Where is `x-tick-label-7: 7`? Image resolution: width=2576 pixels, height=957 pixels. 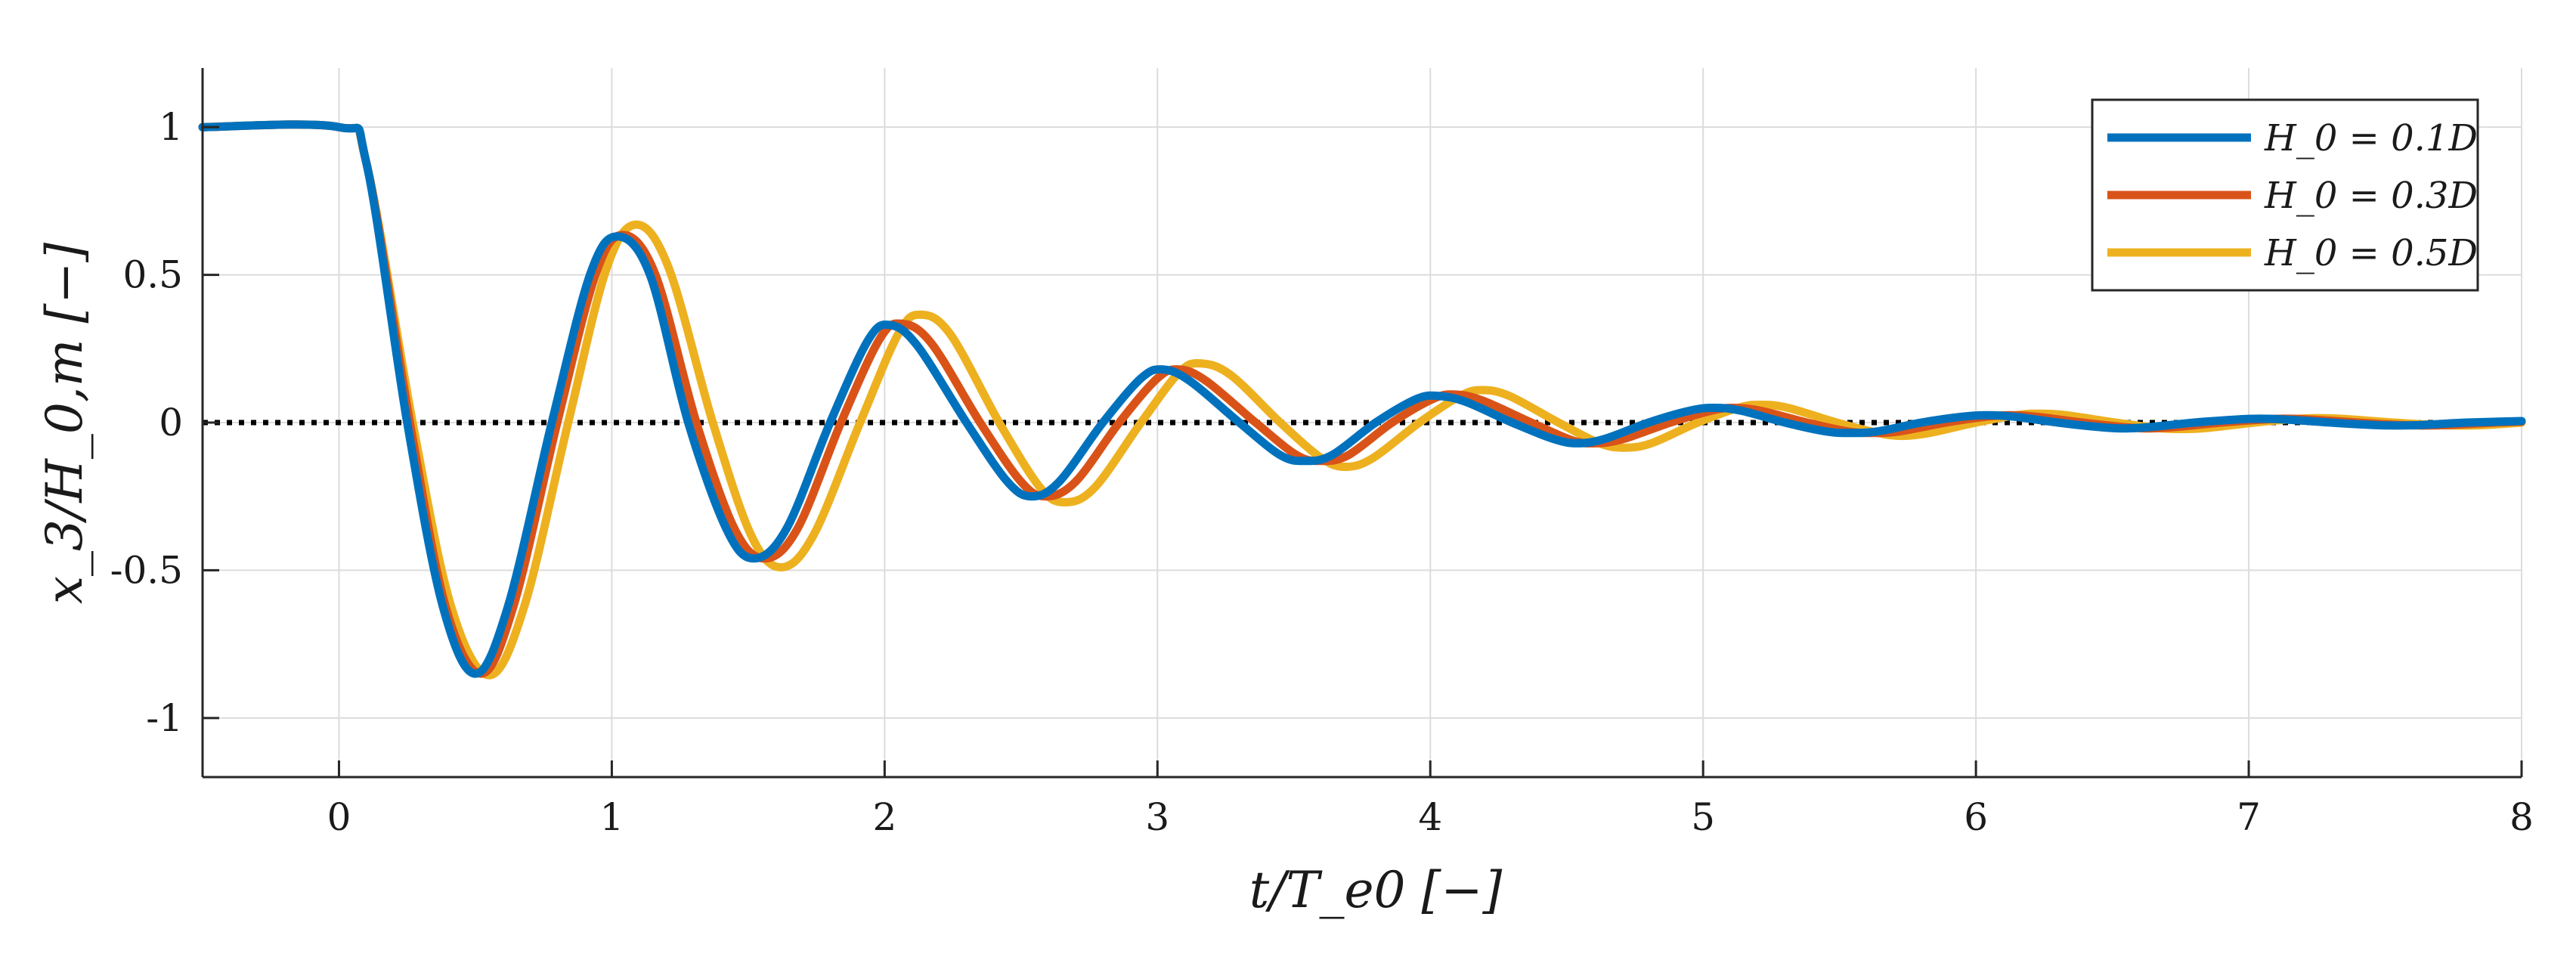
x-tick-label-7: 7 is located at coordinates (2249, 817).